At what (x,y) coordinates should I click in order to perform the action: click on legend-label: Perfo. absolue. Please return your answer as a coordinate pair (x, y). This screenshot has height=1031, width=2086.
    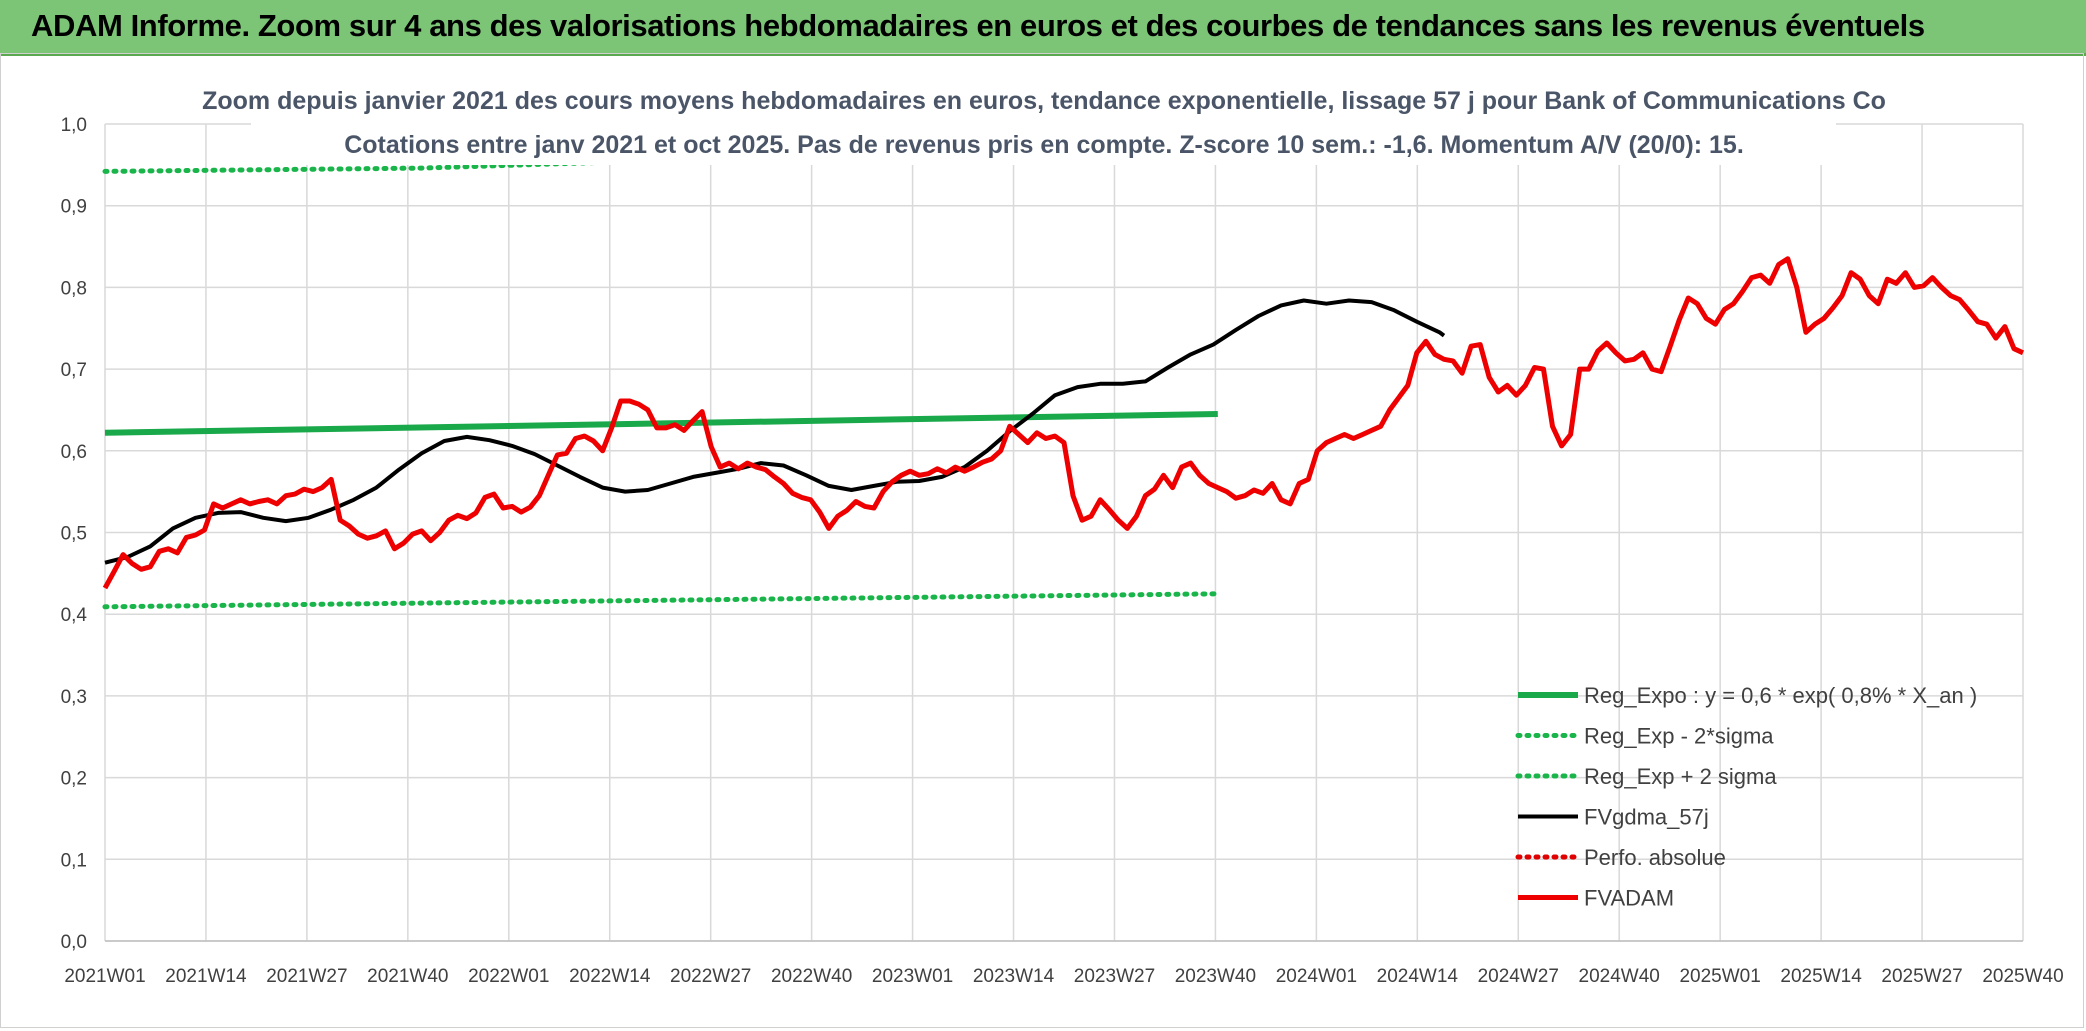
    Looking at the image, I should click on (1655, 857).